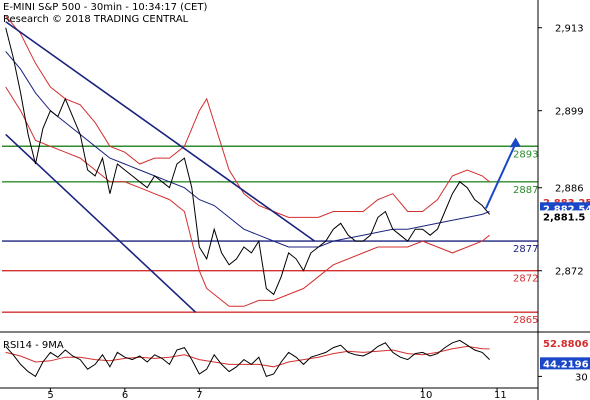 This screenshot has width=590, height=400. What do you see at coordinates (581, 377) in the screenshot?
I see `rsi-y-tick-label: 30` at bounding box center [581, 377].